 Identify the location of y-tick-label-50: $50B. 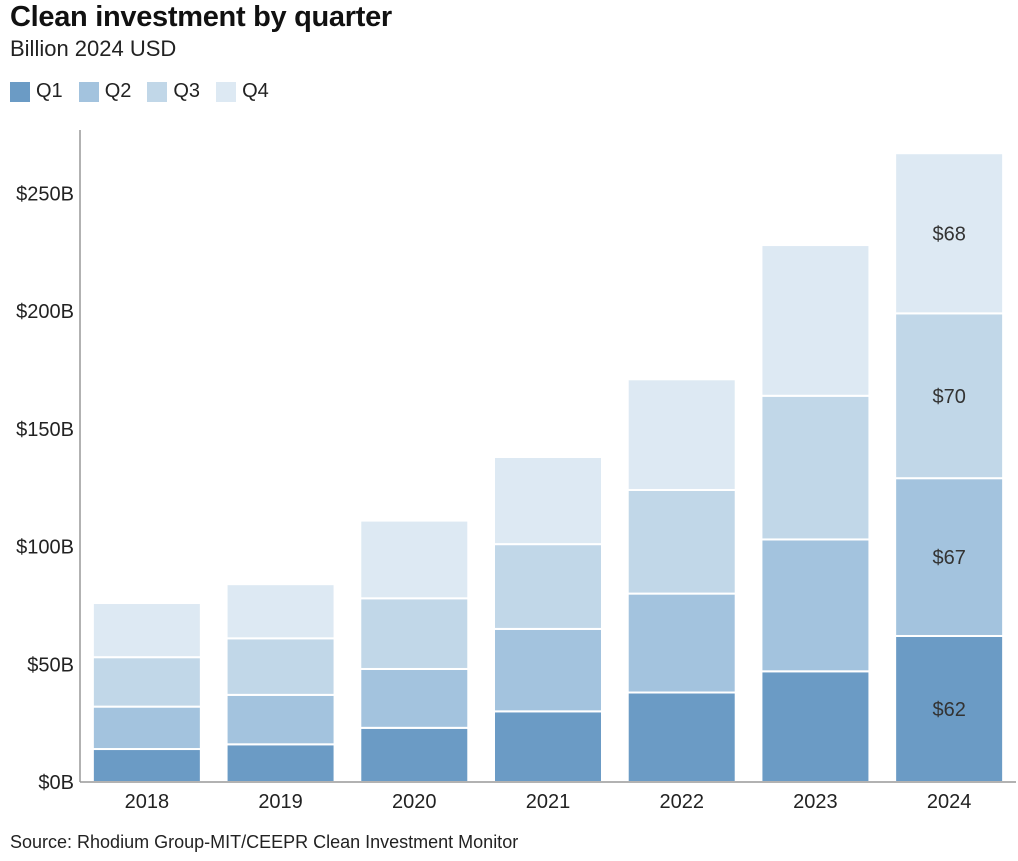
(50, 665).